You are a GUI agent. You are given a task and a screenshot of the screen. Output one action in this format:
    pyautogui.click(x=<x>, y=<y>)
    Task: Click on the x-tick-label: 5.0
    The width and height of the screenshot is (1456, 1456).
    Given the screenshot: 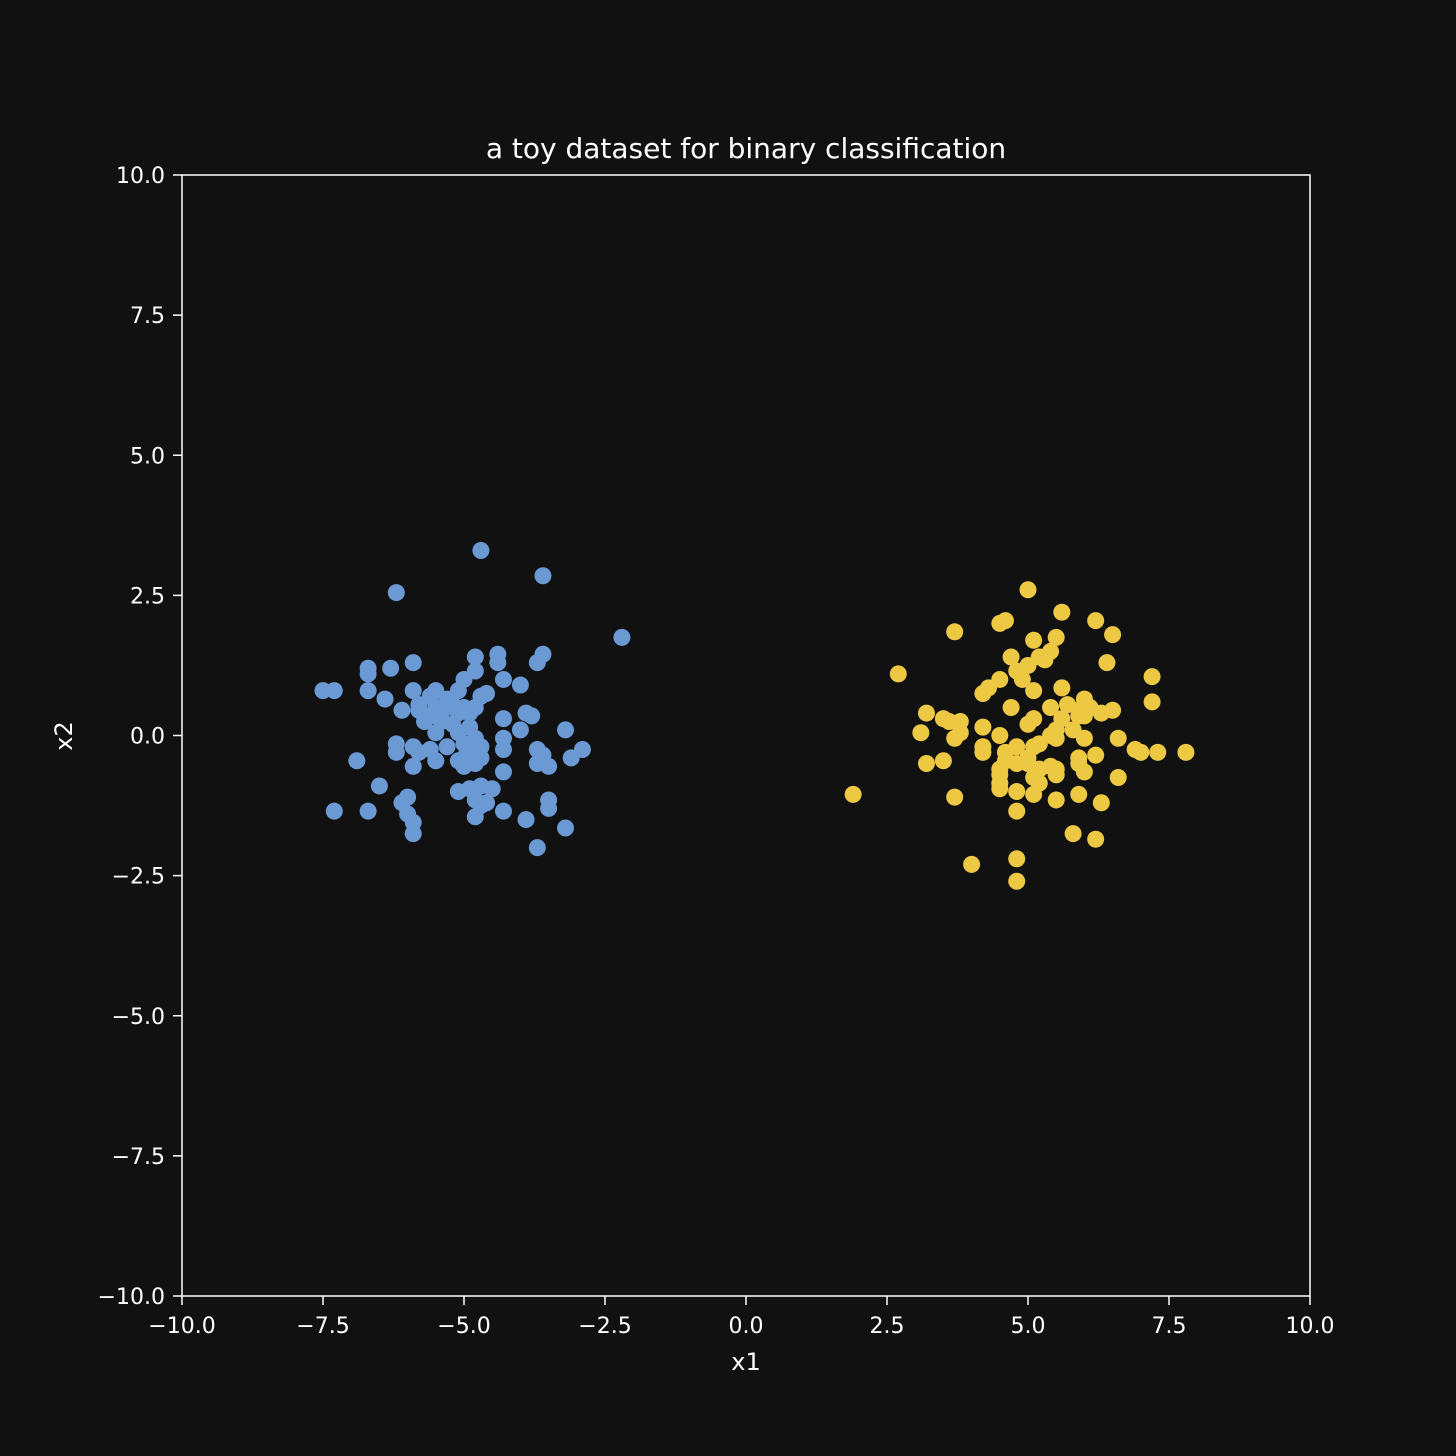 What is the action you would take?
    pyautogui.click(x=1028, y=1326)
    